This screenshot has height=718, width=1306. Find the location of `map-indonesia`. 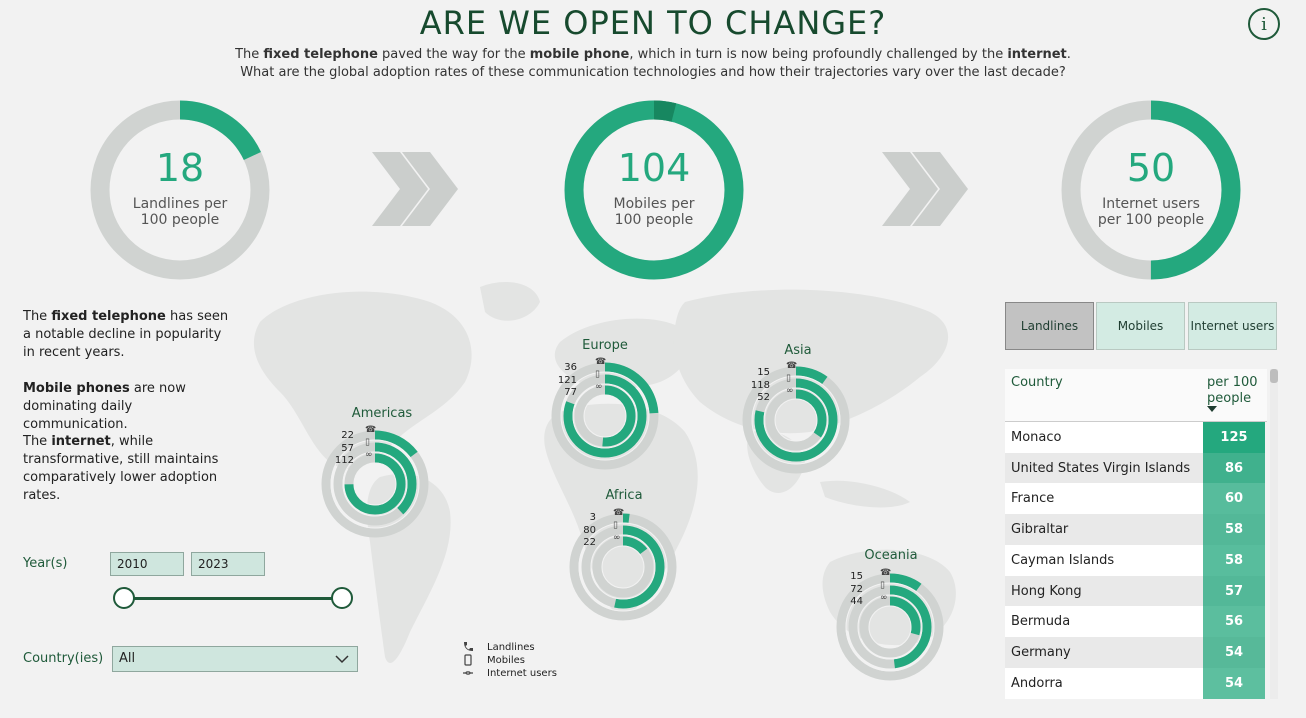

map-indonesia is located at coordinates (865, 494).